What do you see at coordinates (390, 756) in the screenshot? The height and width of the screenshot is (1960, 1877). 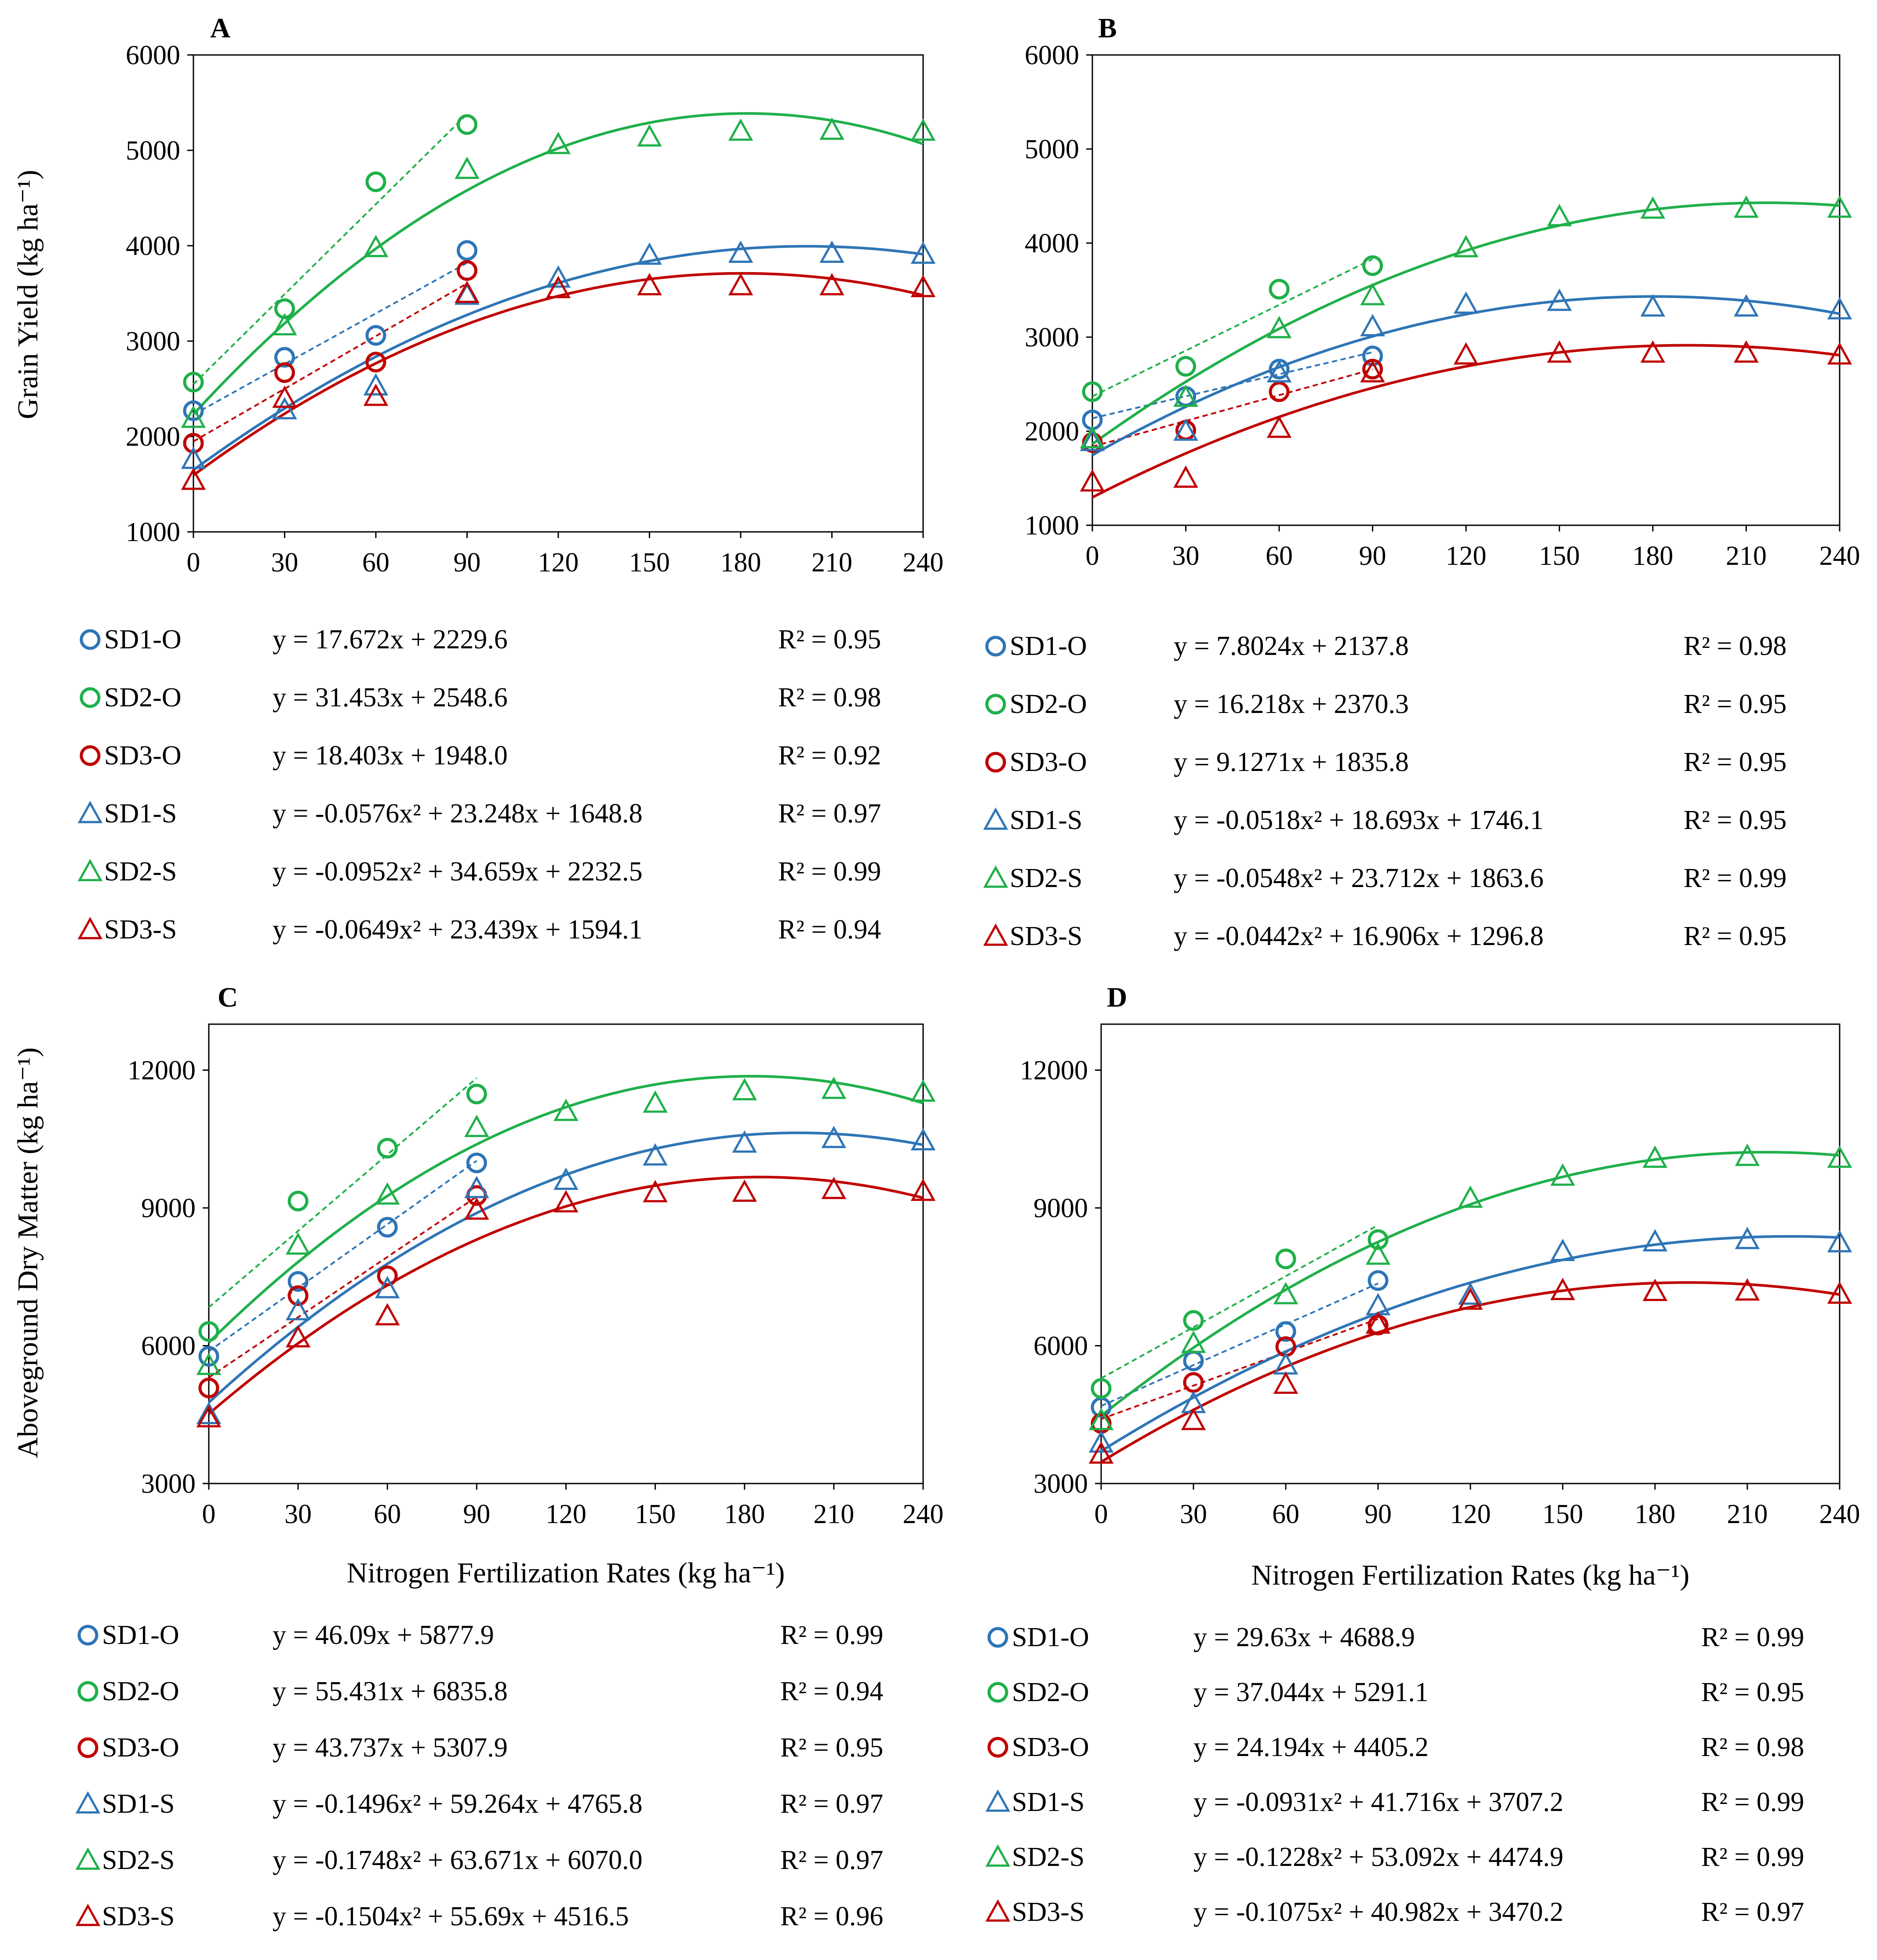 I see `fit-equation: y = 18.403x + 1948.0` at bounding box center [390, 756].